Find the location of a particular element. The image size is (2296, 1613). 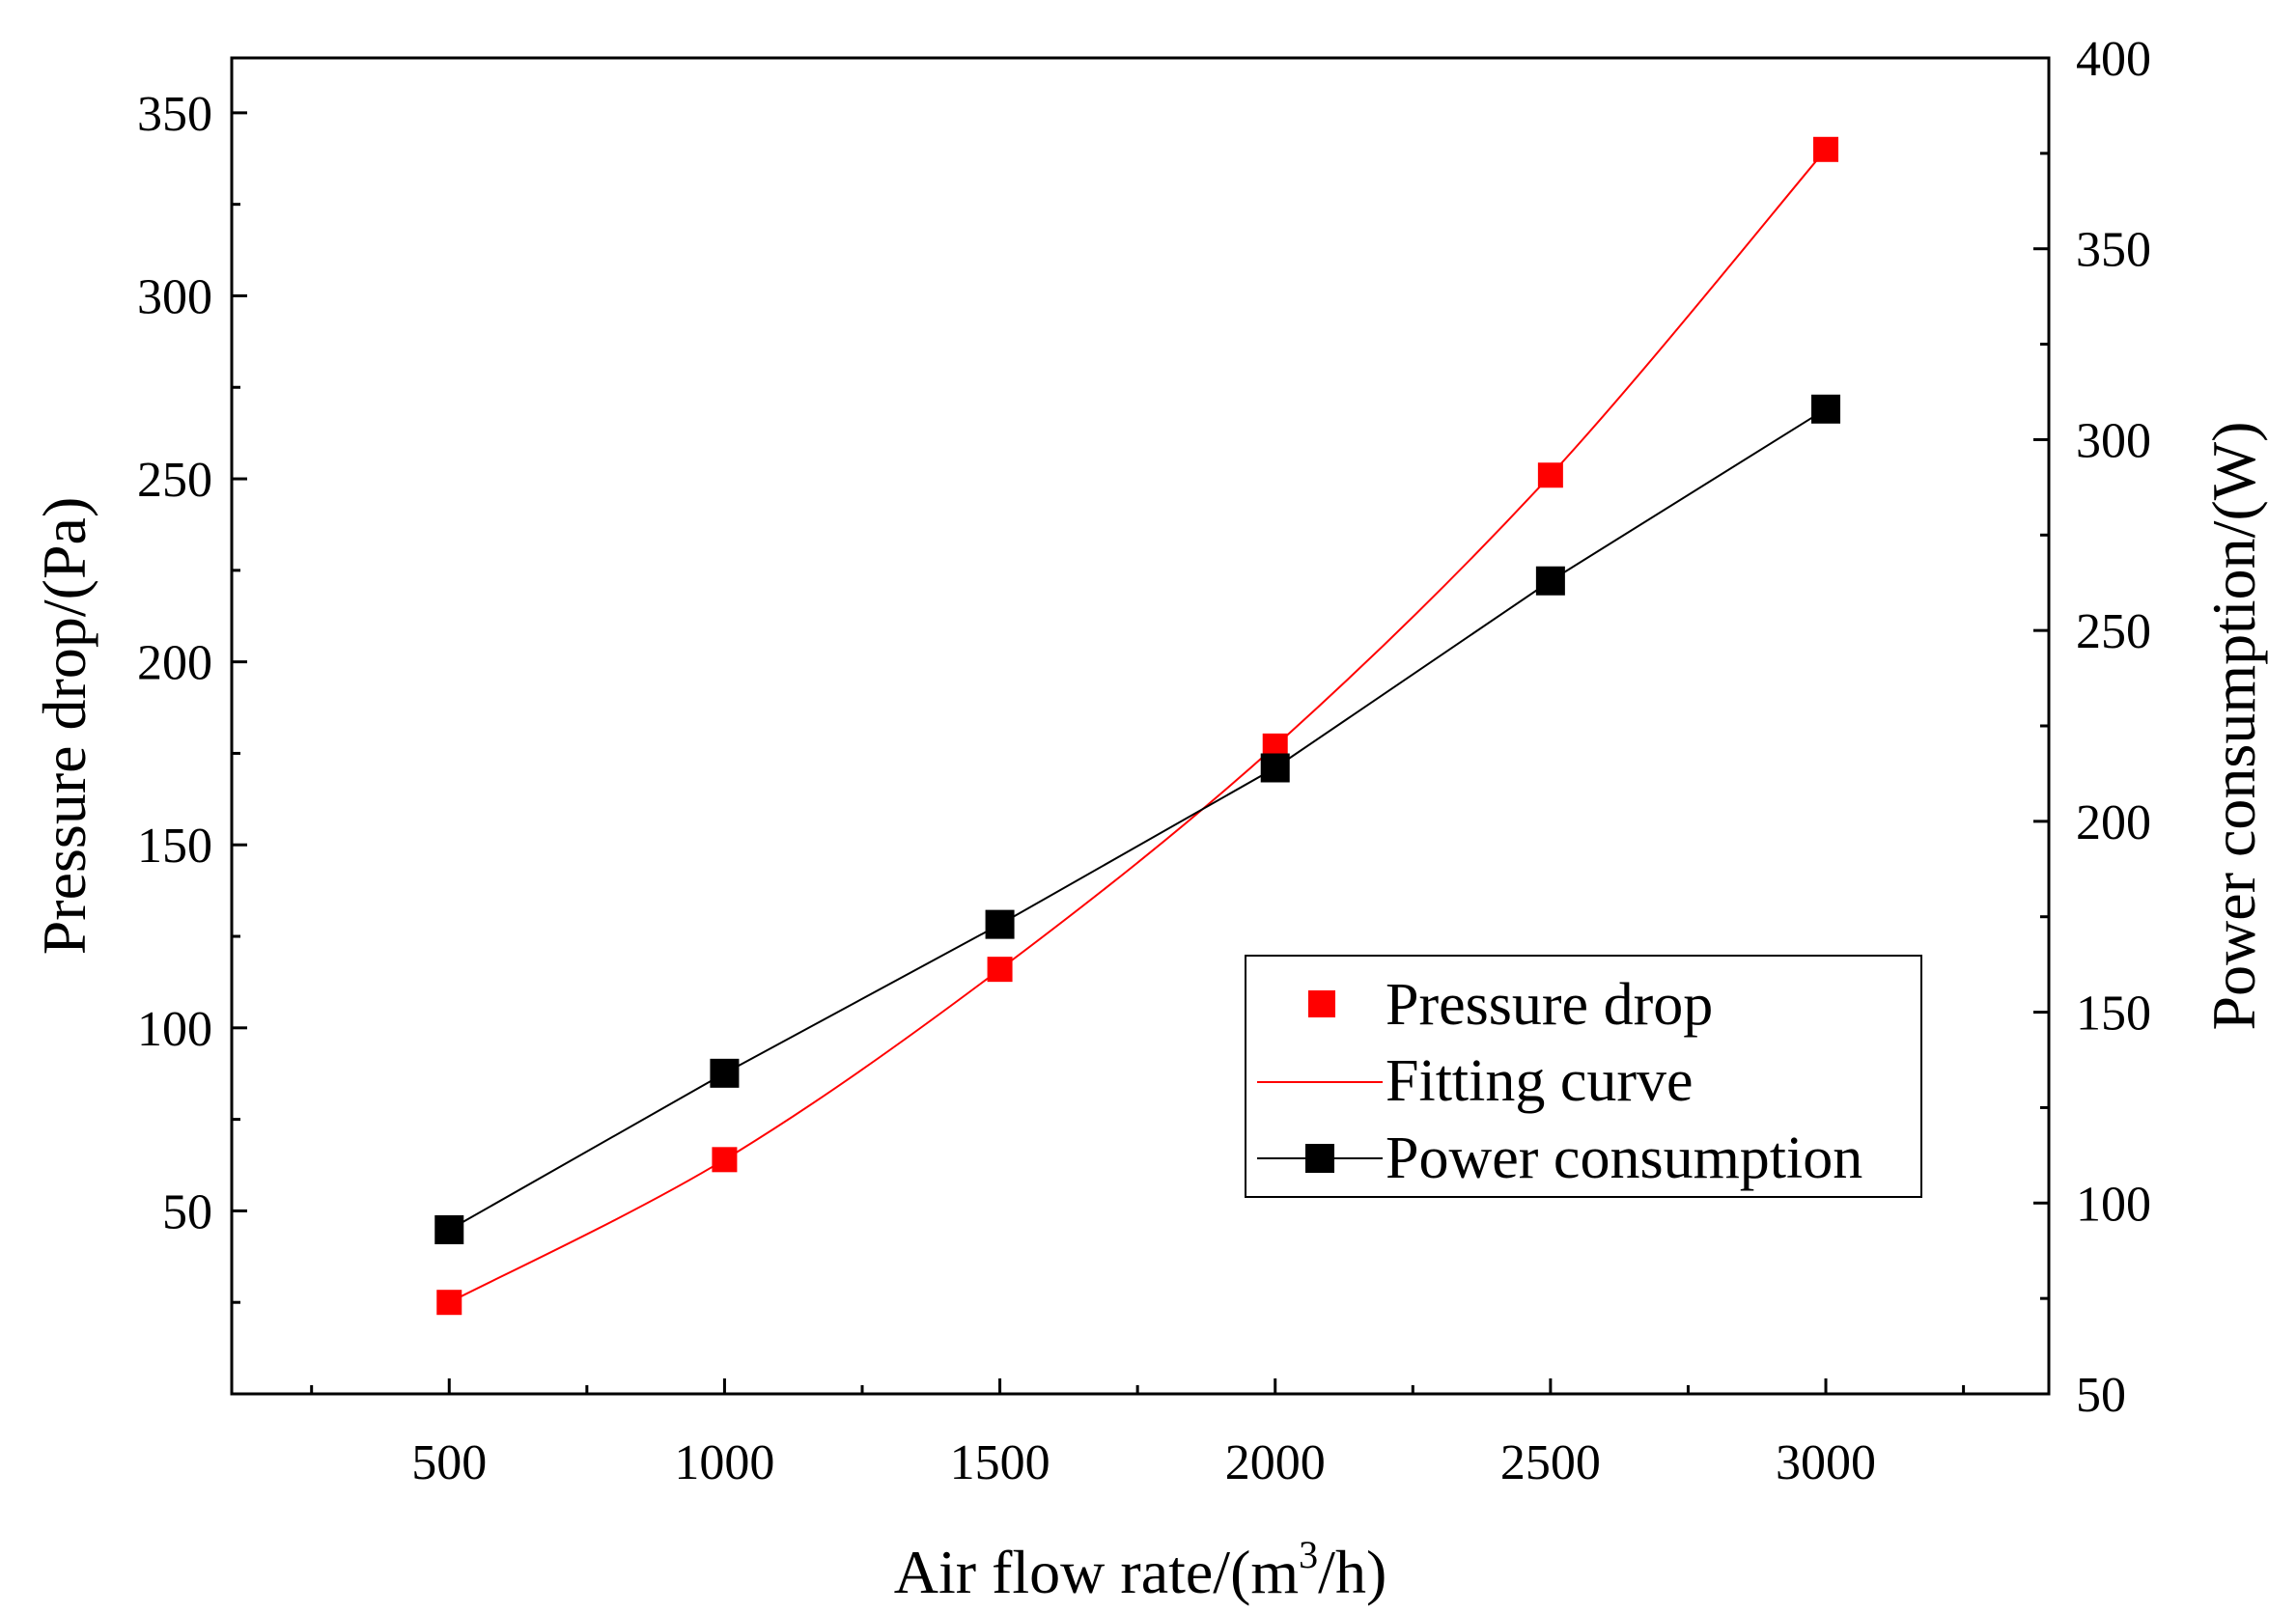

y-left-tick-label: 50 is located at coordinates (187, 1211).